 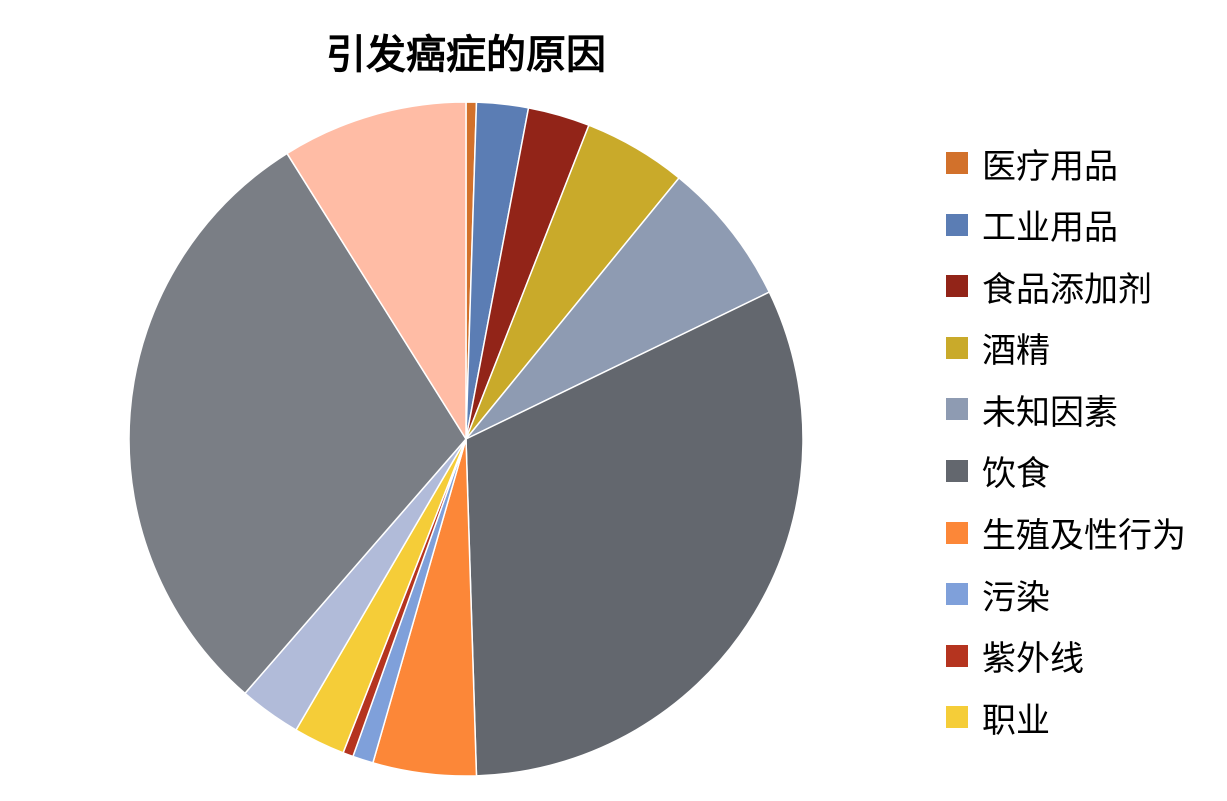 What do you see at coordinates (1050, 412) in the screenshot?
I see `legend-label: 未知因素` at bounding box center [1050, 412].